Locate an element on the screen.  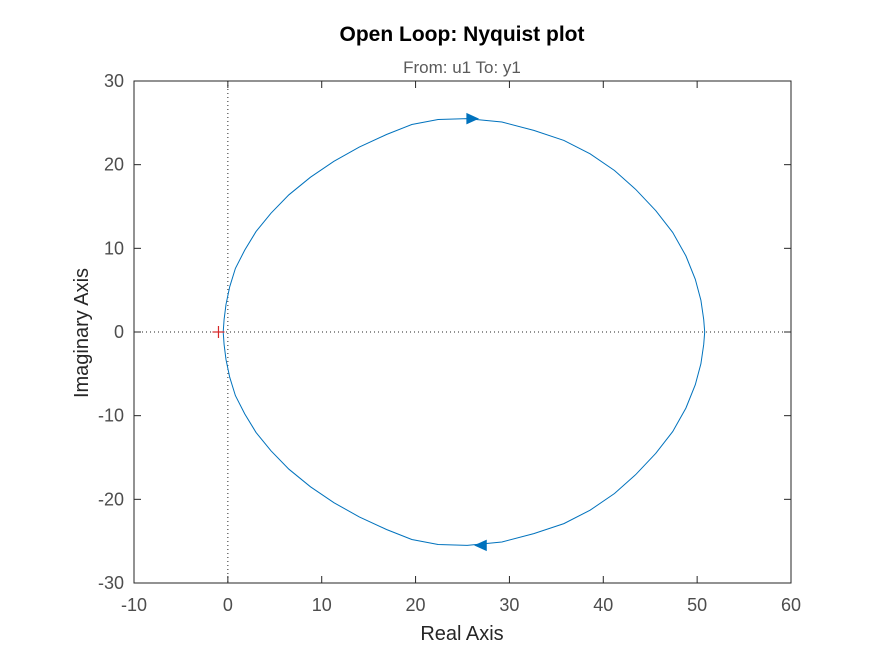
x-tick-label: 30 is located at coordinates (509, 605).